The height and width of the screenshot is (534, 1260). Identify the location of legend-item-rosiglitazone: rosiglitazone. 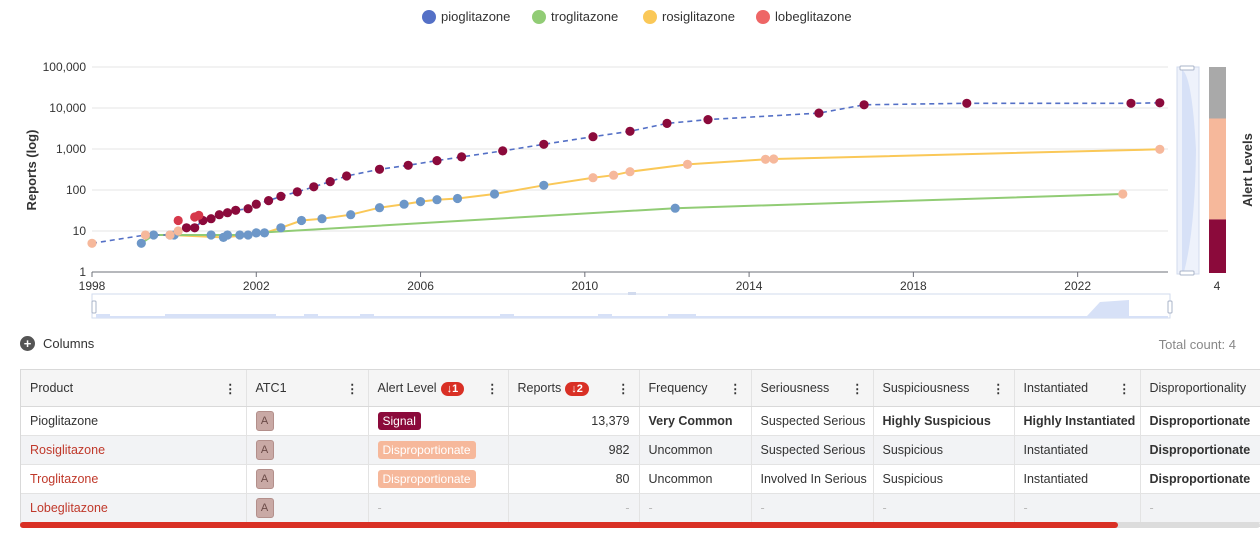
(689, 16).